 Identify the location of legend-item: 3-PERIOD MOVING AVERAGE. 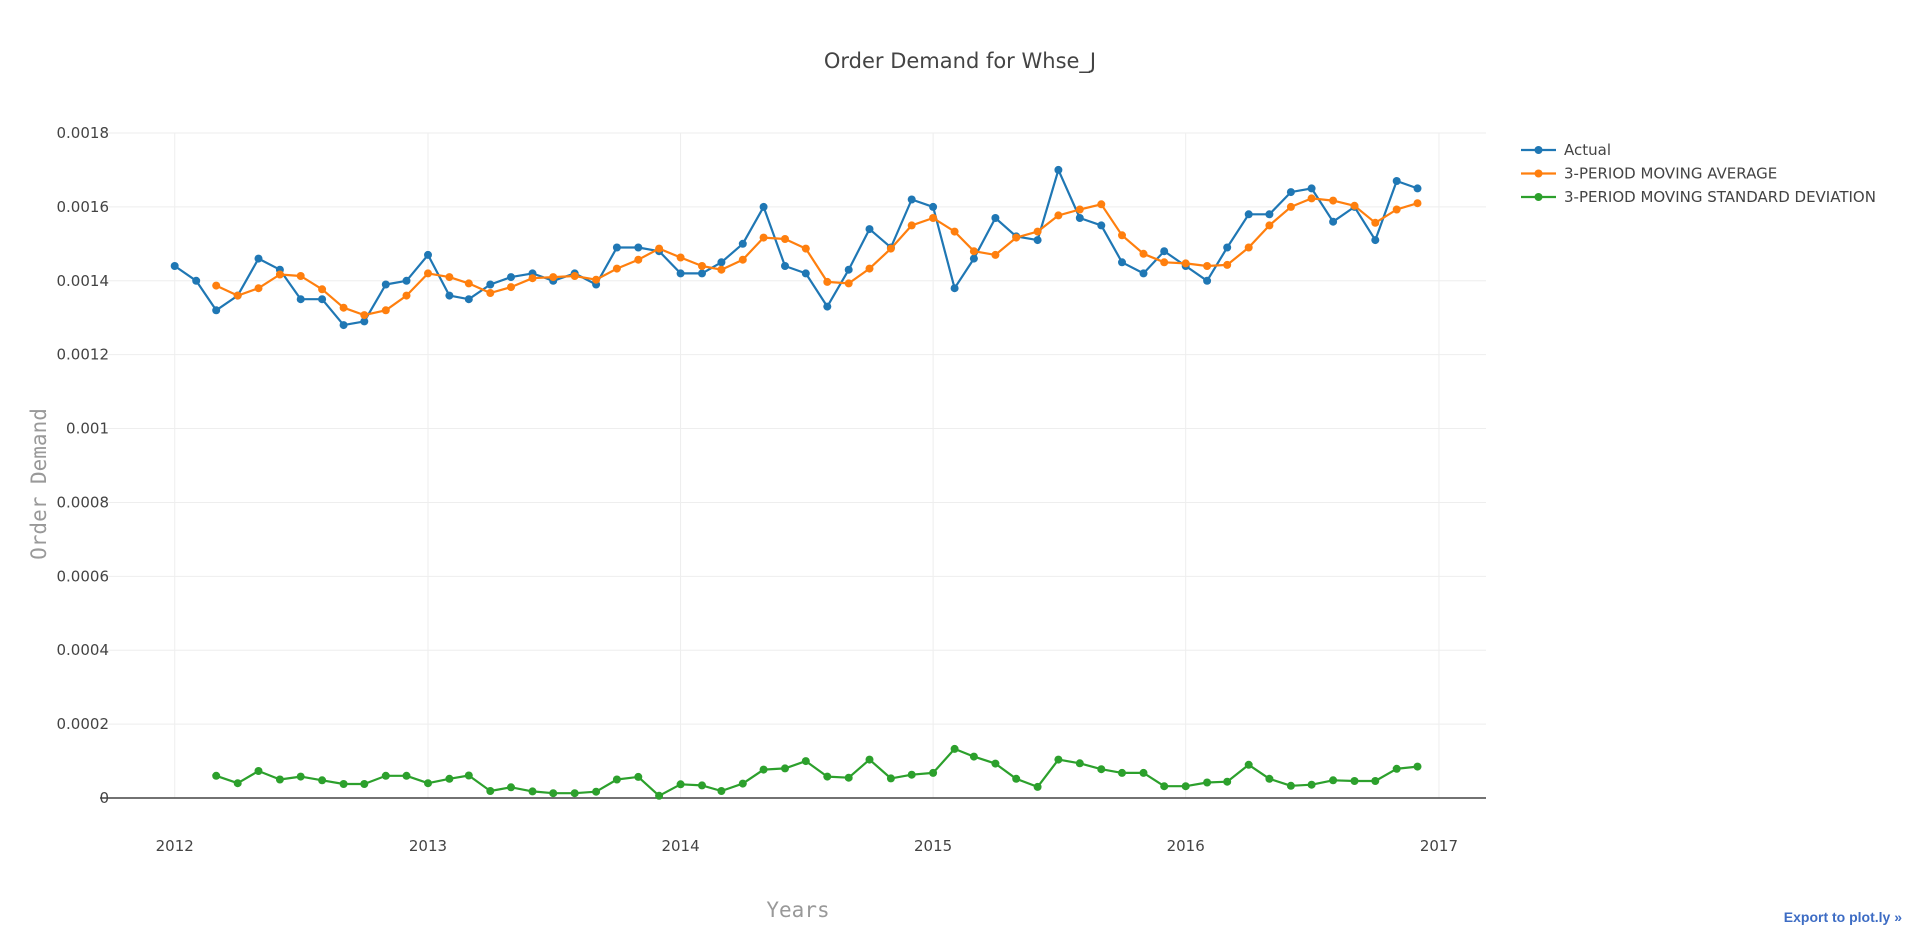
(1649, 174).